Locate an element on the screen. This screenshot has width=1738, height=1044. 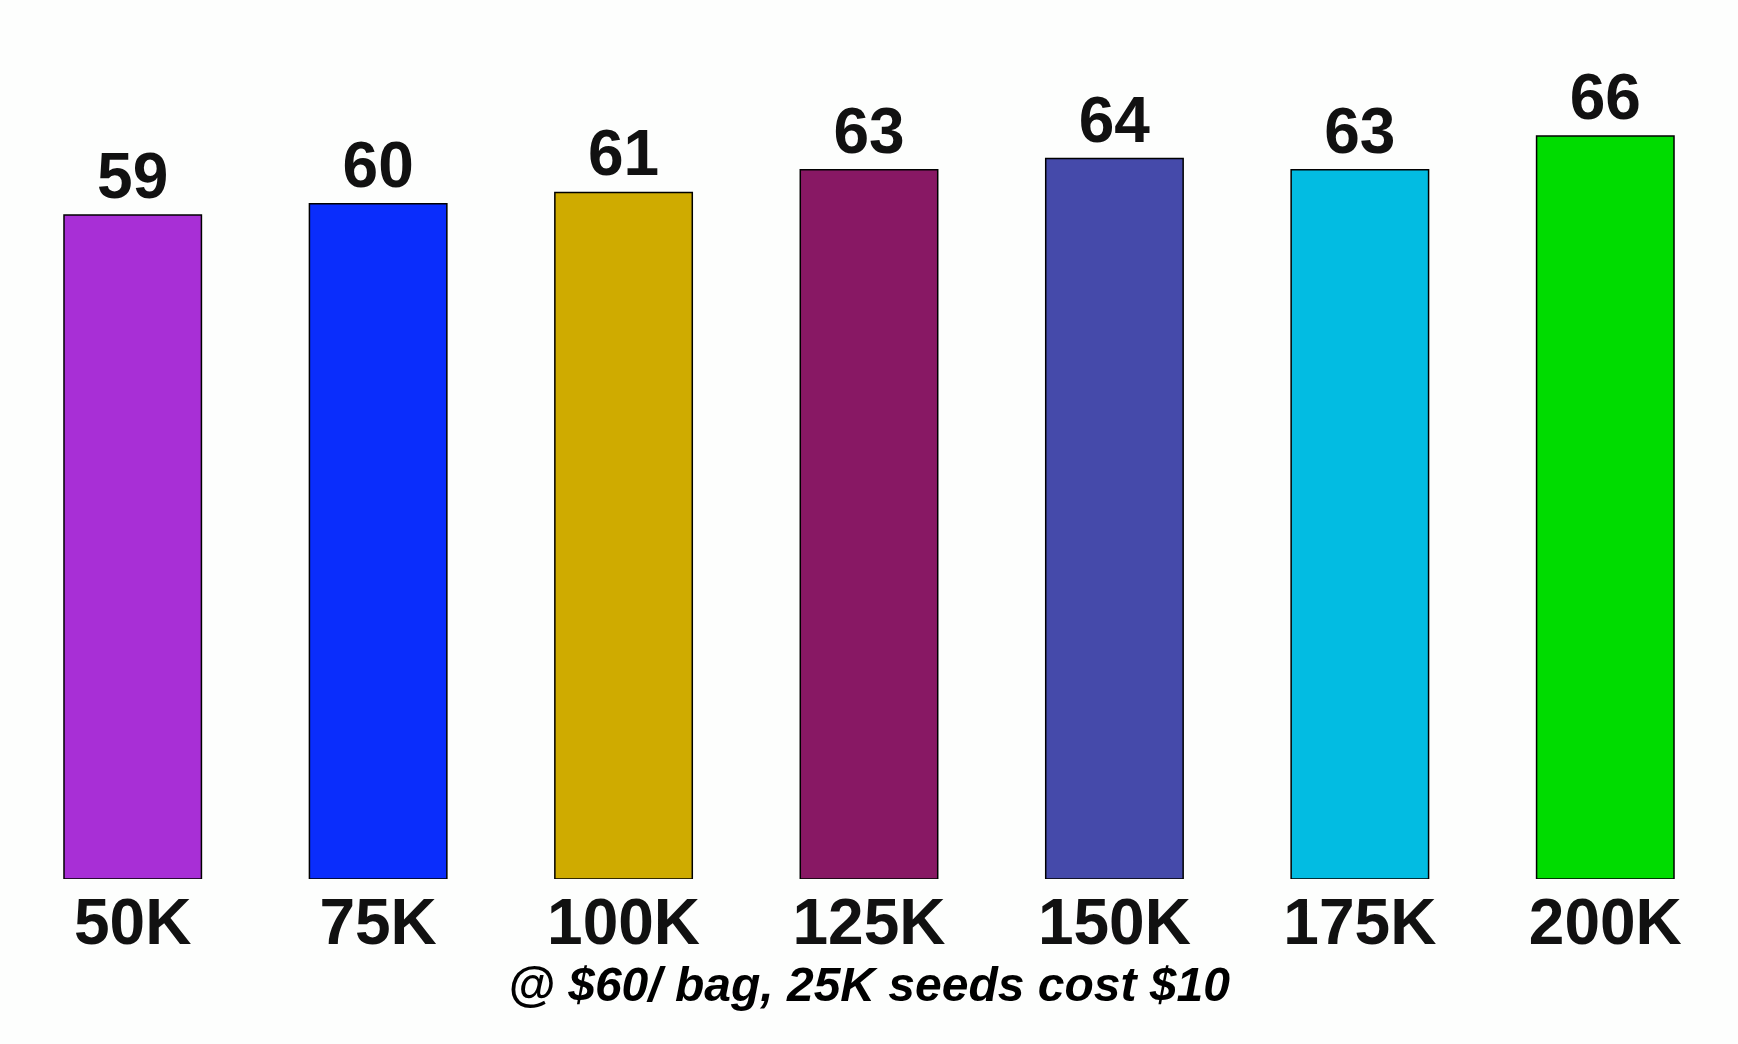
x-tick-label: 100K is located at coordinates (624, 922).